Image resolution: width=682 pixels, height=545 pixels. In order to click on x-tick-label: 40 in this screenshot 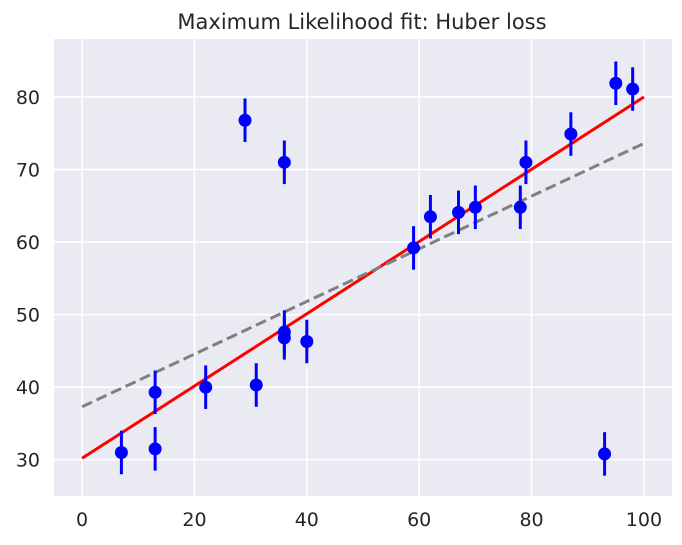, I will do `click(307, 520)`.